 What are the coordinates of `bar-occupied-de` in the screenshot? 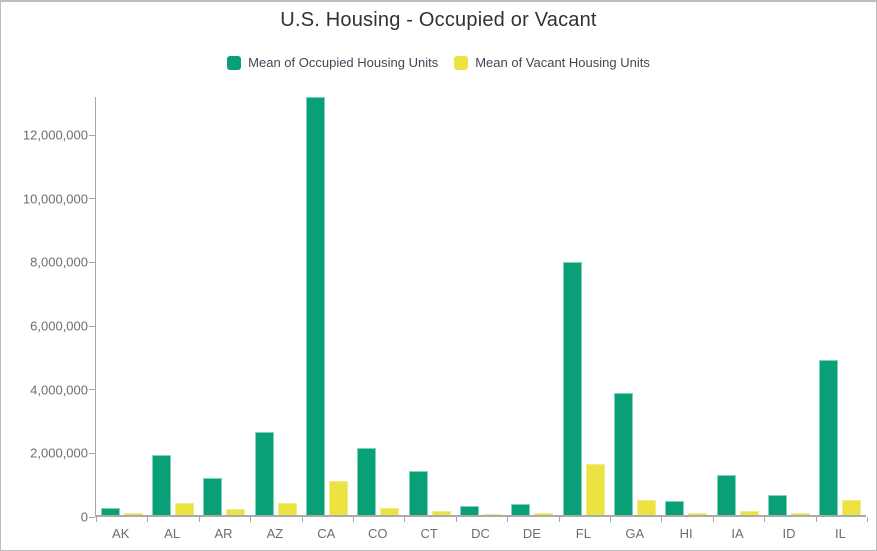 It's located at (521, 509).